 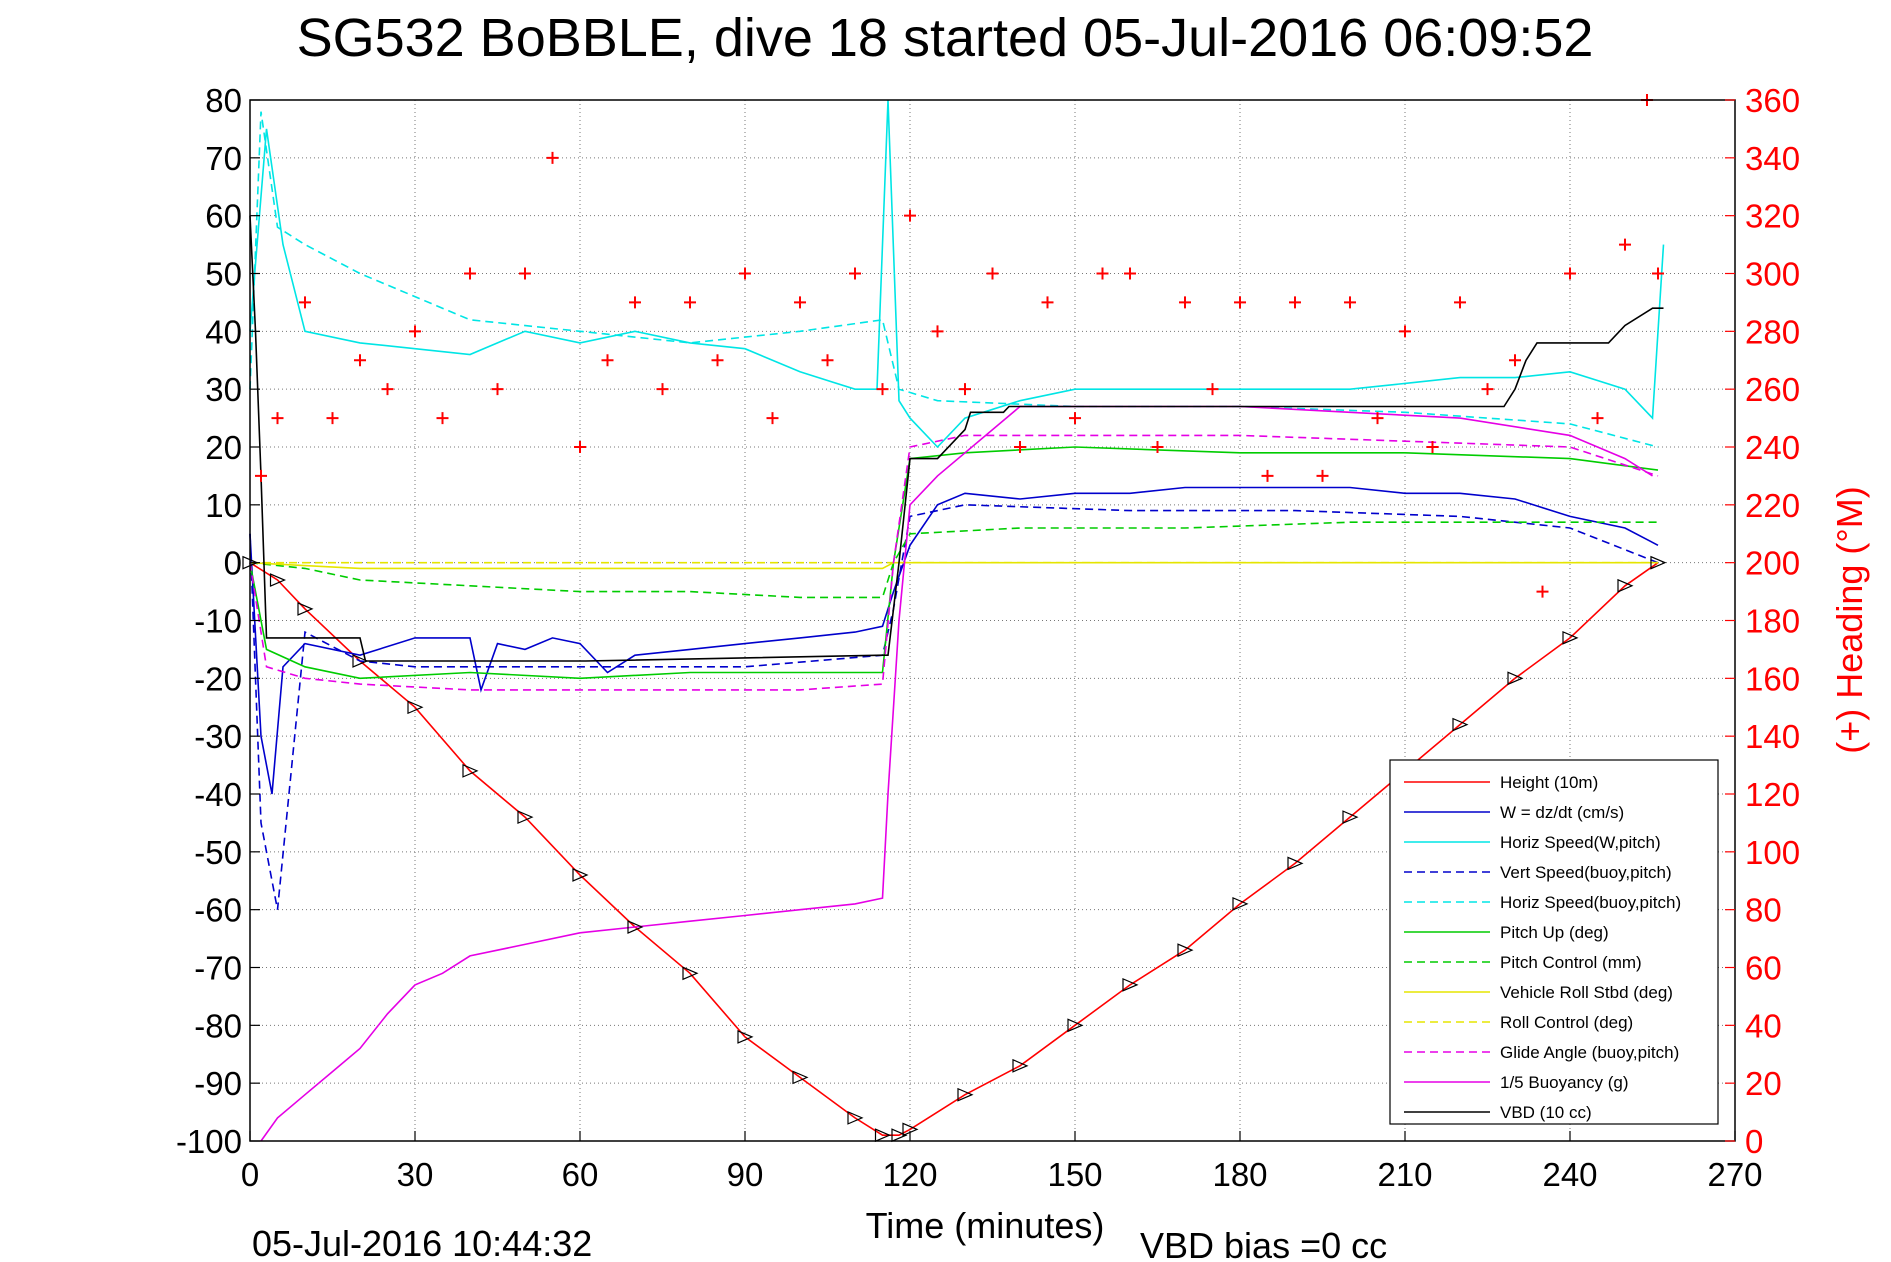 I want to click on y-tick-label-right: 140, so click(x=1772, y=736).